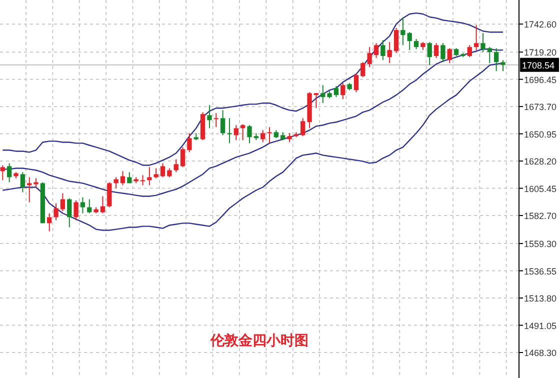 Image resolution: width=560 pixels, height=378 pixels. What do you see at coordinates (259, 340) in the screenshot?
I see `title: 伦敦金四小时图` at bounding box center [259, 340].